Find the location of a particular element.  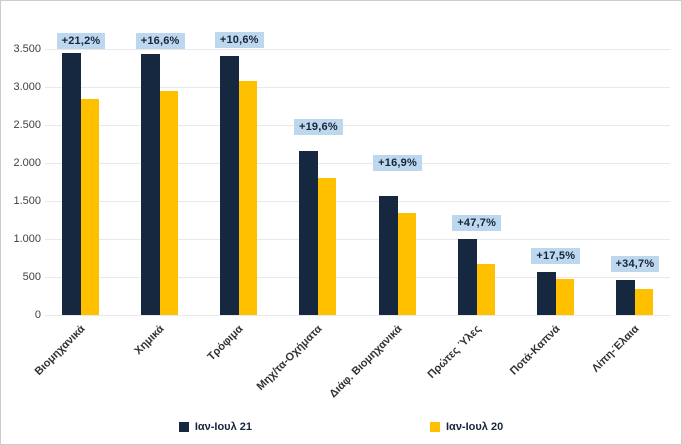

pct-change-badge: +19,6% is located at coordinates (318, 126).